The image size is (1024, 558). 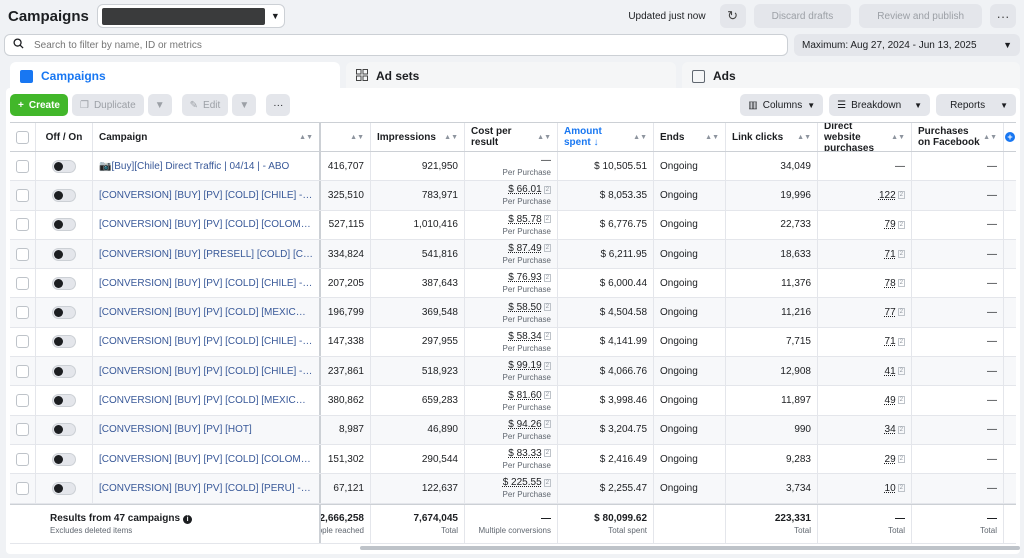 I want to click on search-box, so click(x=396, y=45).